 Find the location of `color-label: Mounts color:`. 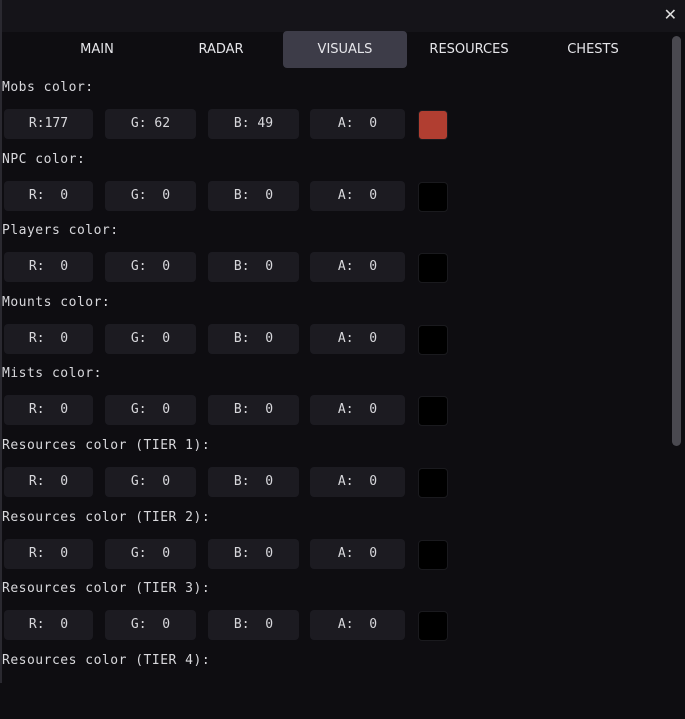

color-label: Mounts color: is located at coordinates (56, 302).